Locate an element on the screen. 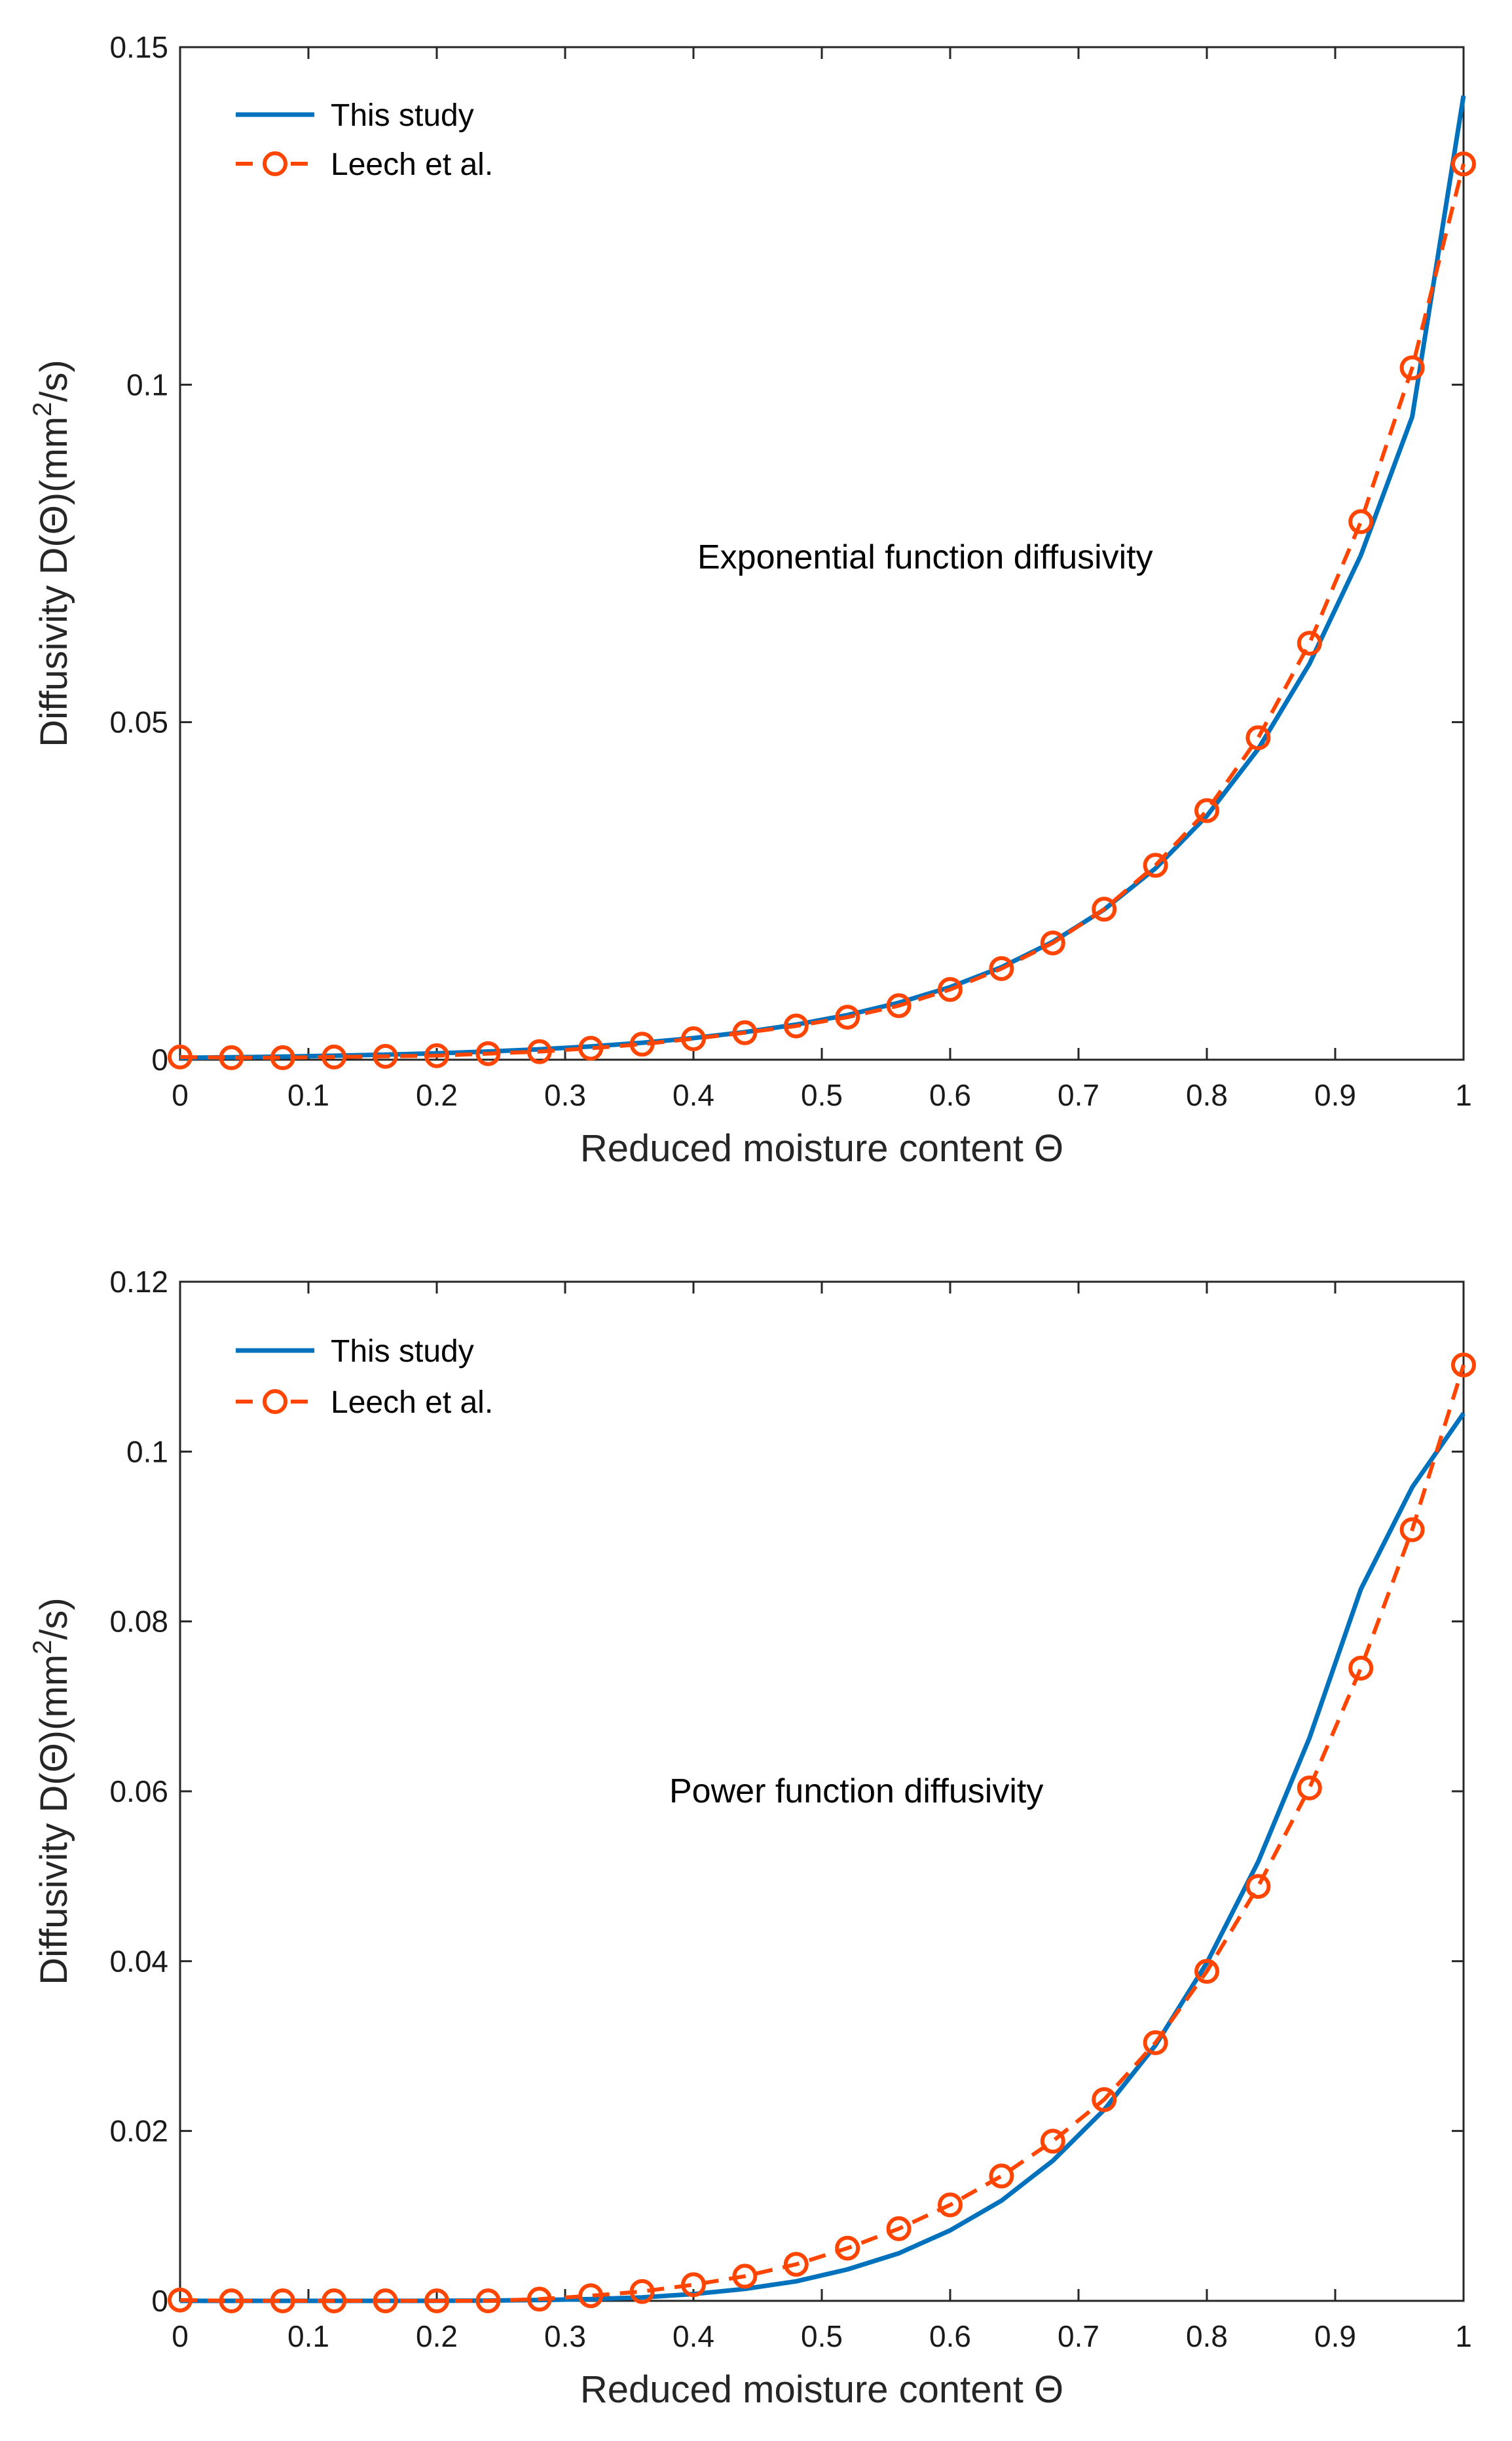 This screenshot has height=2441, width=1512. y-axis-label: Diffusivity D(Θ)(mm2/s) is located at coordinates (51, 1790).